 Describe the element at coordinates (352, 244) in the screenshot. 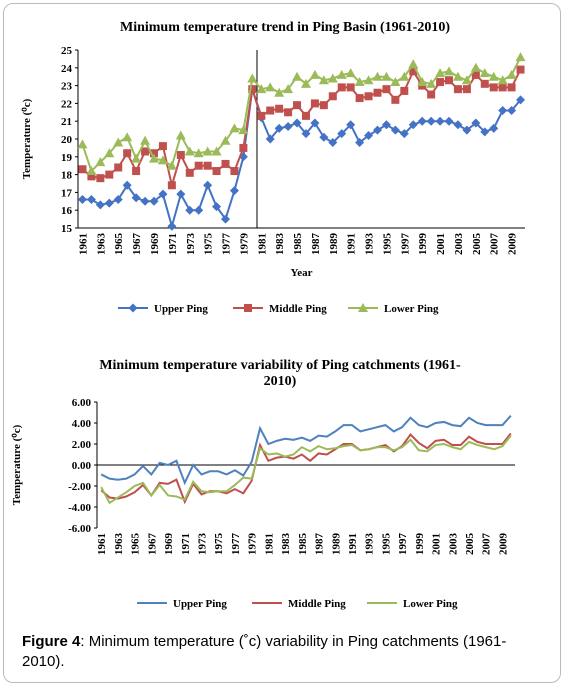

I see `x-tick-label: 1991` at that location.